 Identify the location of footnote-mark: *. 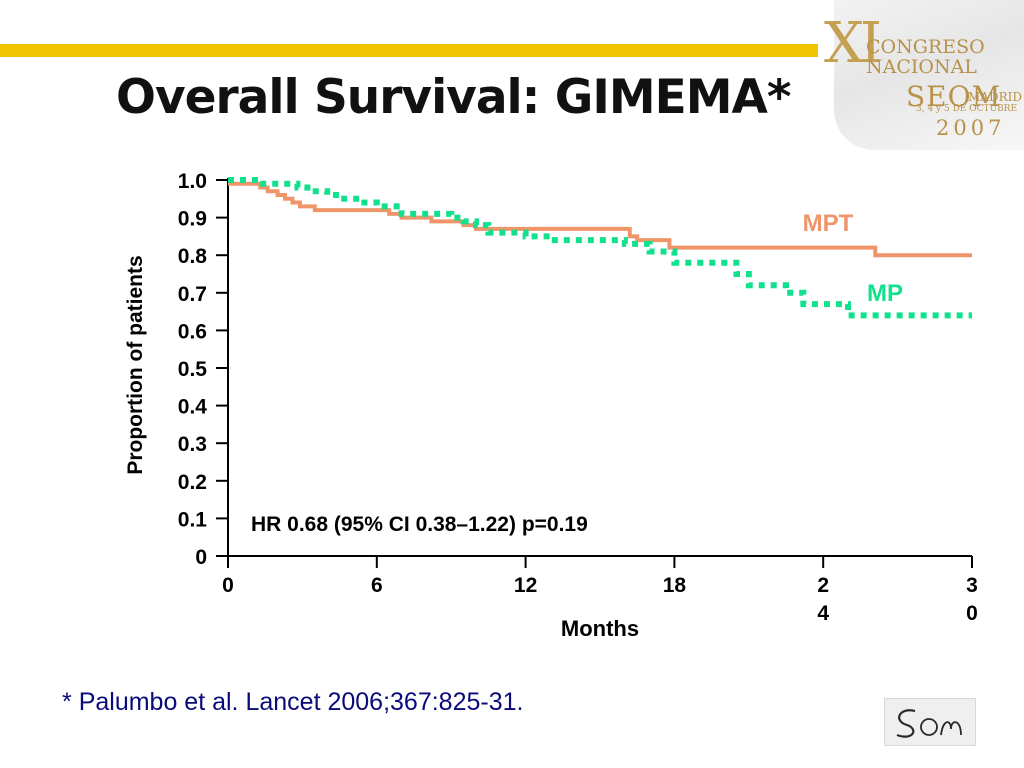
(67, 702).